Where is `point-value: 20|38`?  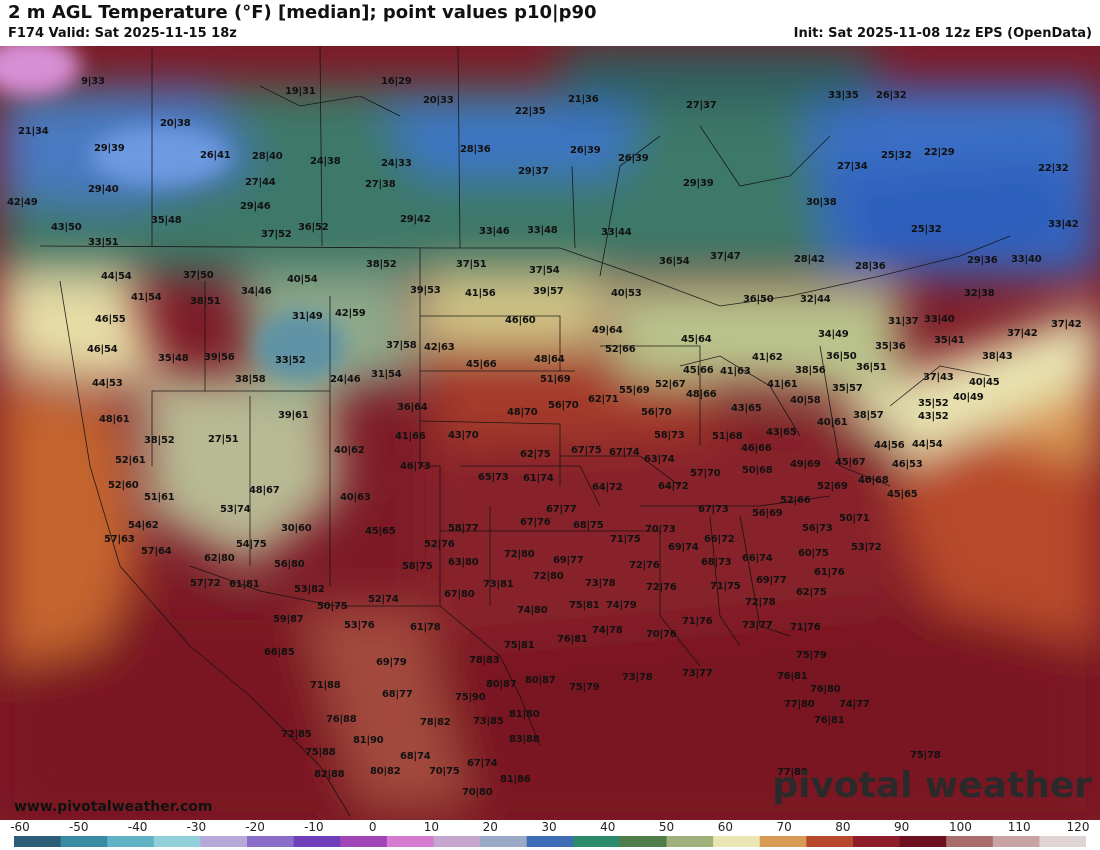 point-value: 20|38 is located at coordinates (175, 123).